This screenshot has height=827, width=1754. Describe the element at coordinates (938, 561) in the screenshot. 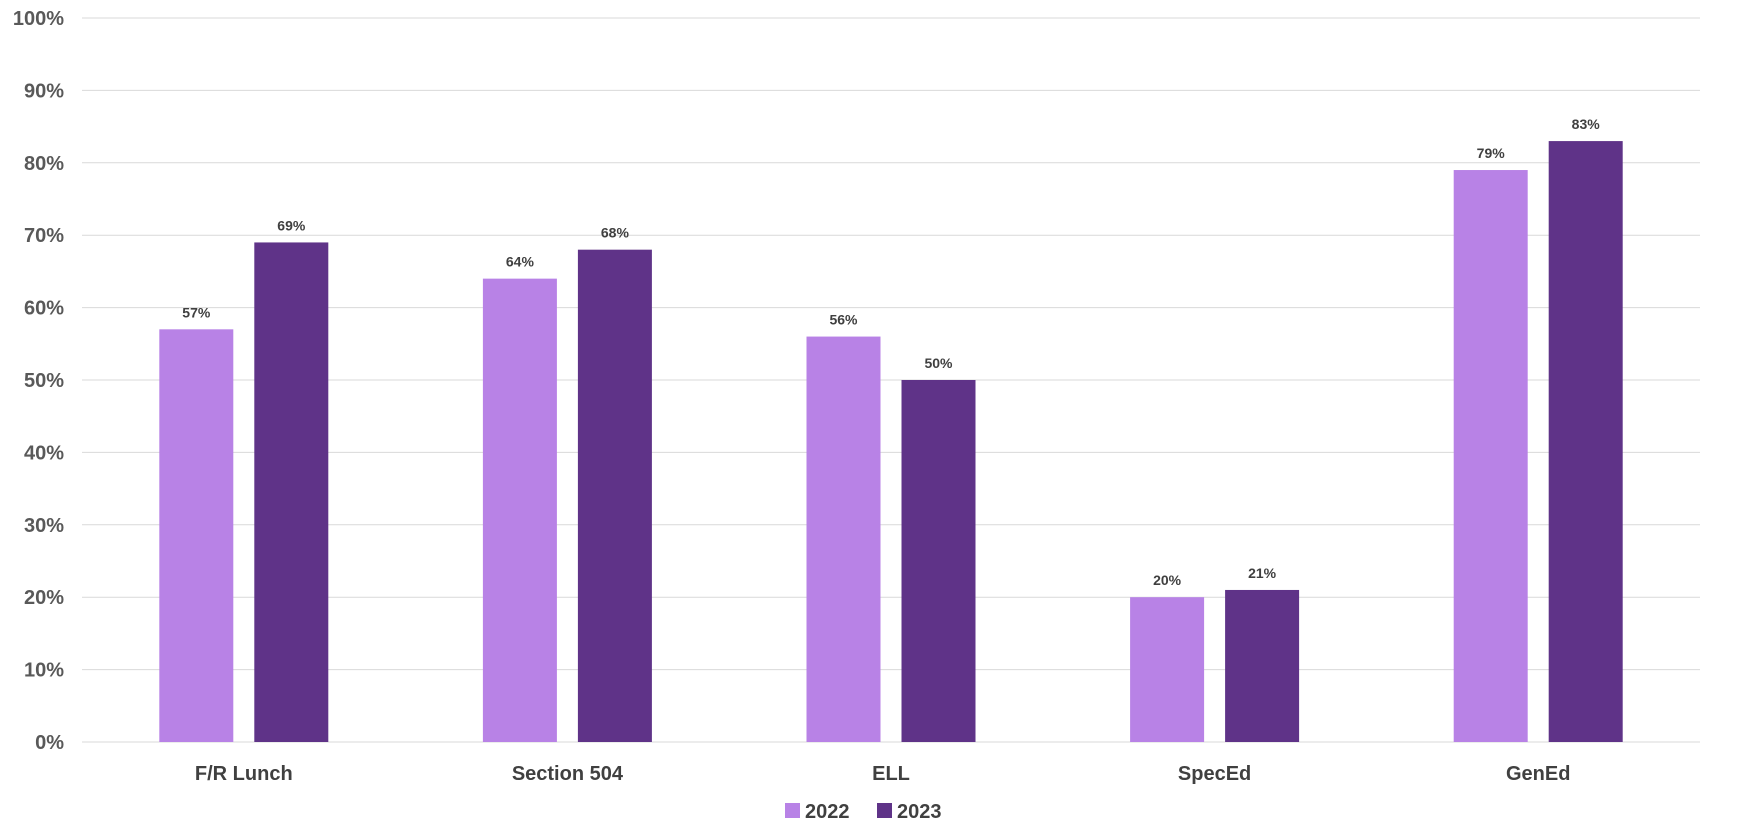

I see `bar-2023-ell` at that location.